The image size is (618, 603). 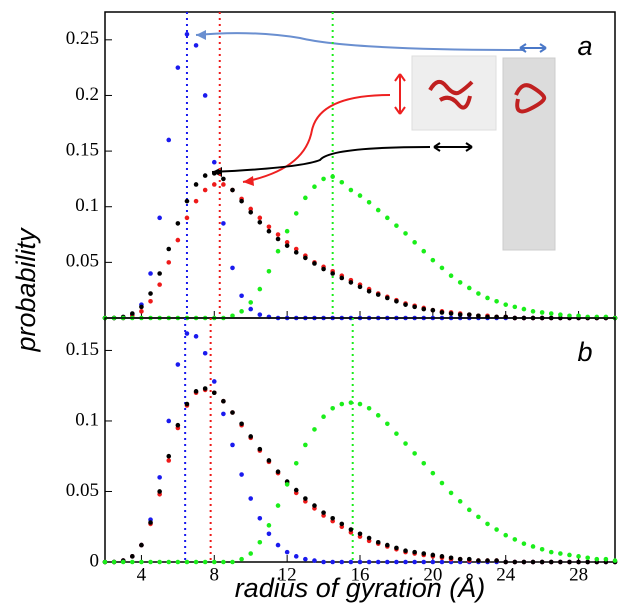 What do you see at coordinates (87, 205) in the screenshot?
I see `y-tick-label: 0.1` at bounding box center [87, 205].